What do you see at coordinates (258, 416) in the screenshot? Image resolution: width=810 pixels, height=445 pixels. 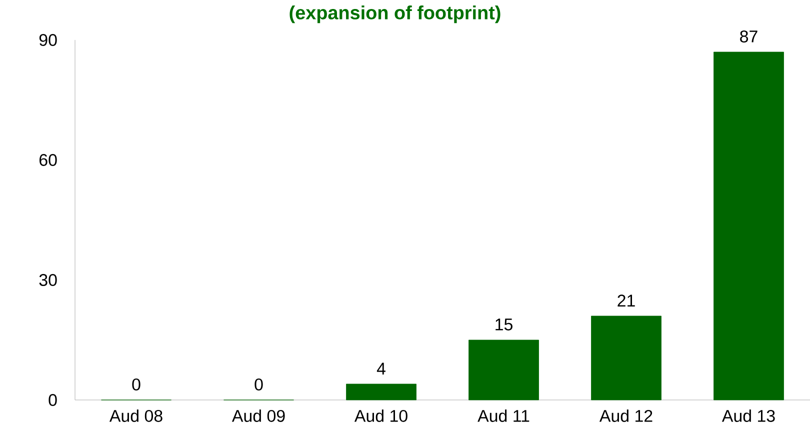 I see `x-tick-label: Aud 09` at bounding box center [258, 416].